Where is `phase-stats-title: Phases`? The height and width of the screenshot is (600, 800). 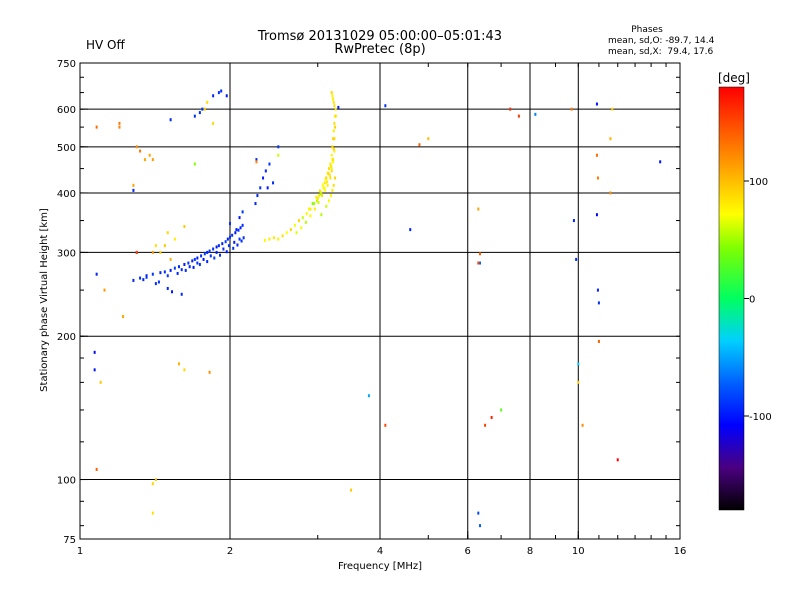
phase-stats-title: Phases is located at coordinates (647, 30).